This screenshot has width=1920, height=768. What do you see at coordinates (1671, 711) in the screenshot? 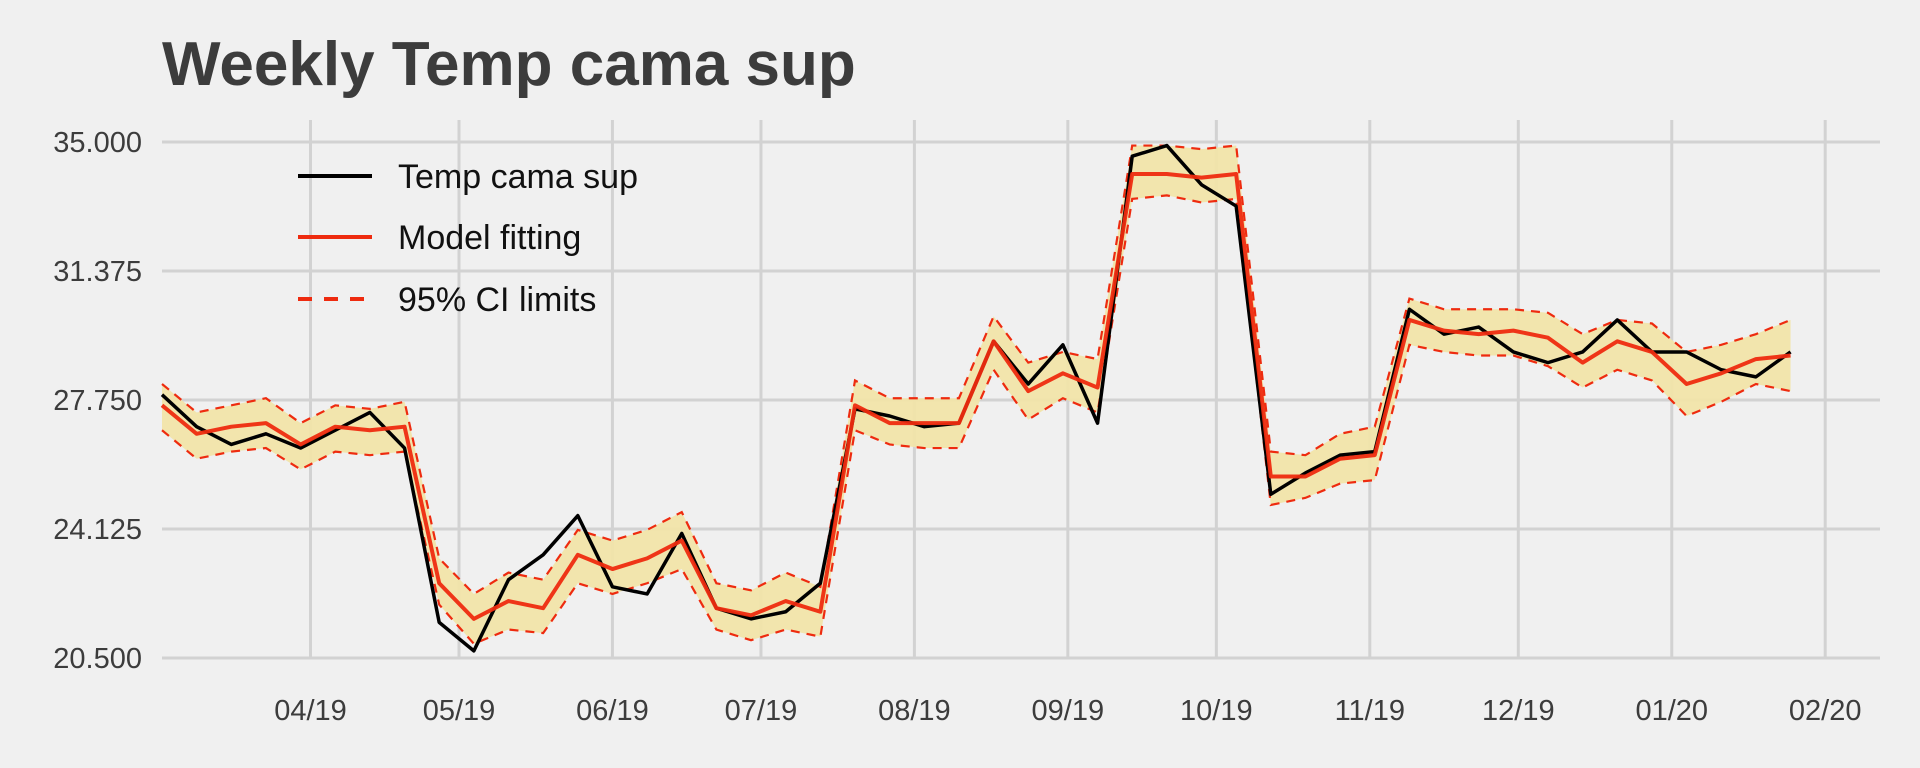
I see `x-tick-label: 01/20` at bounding box center [1671, 711].